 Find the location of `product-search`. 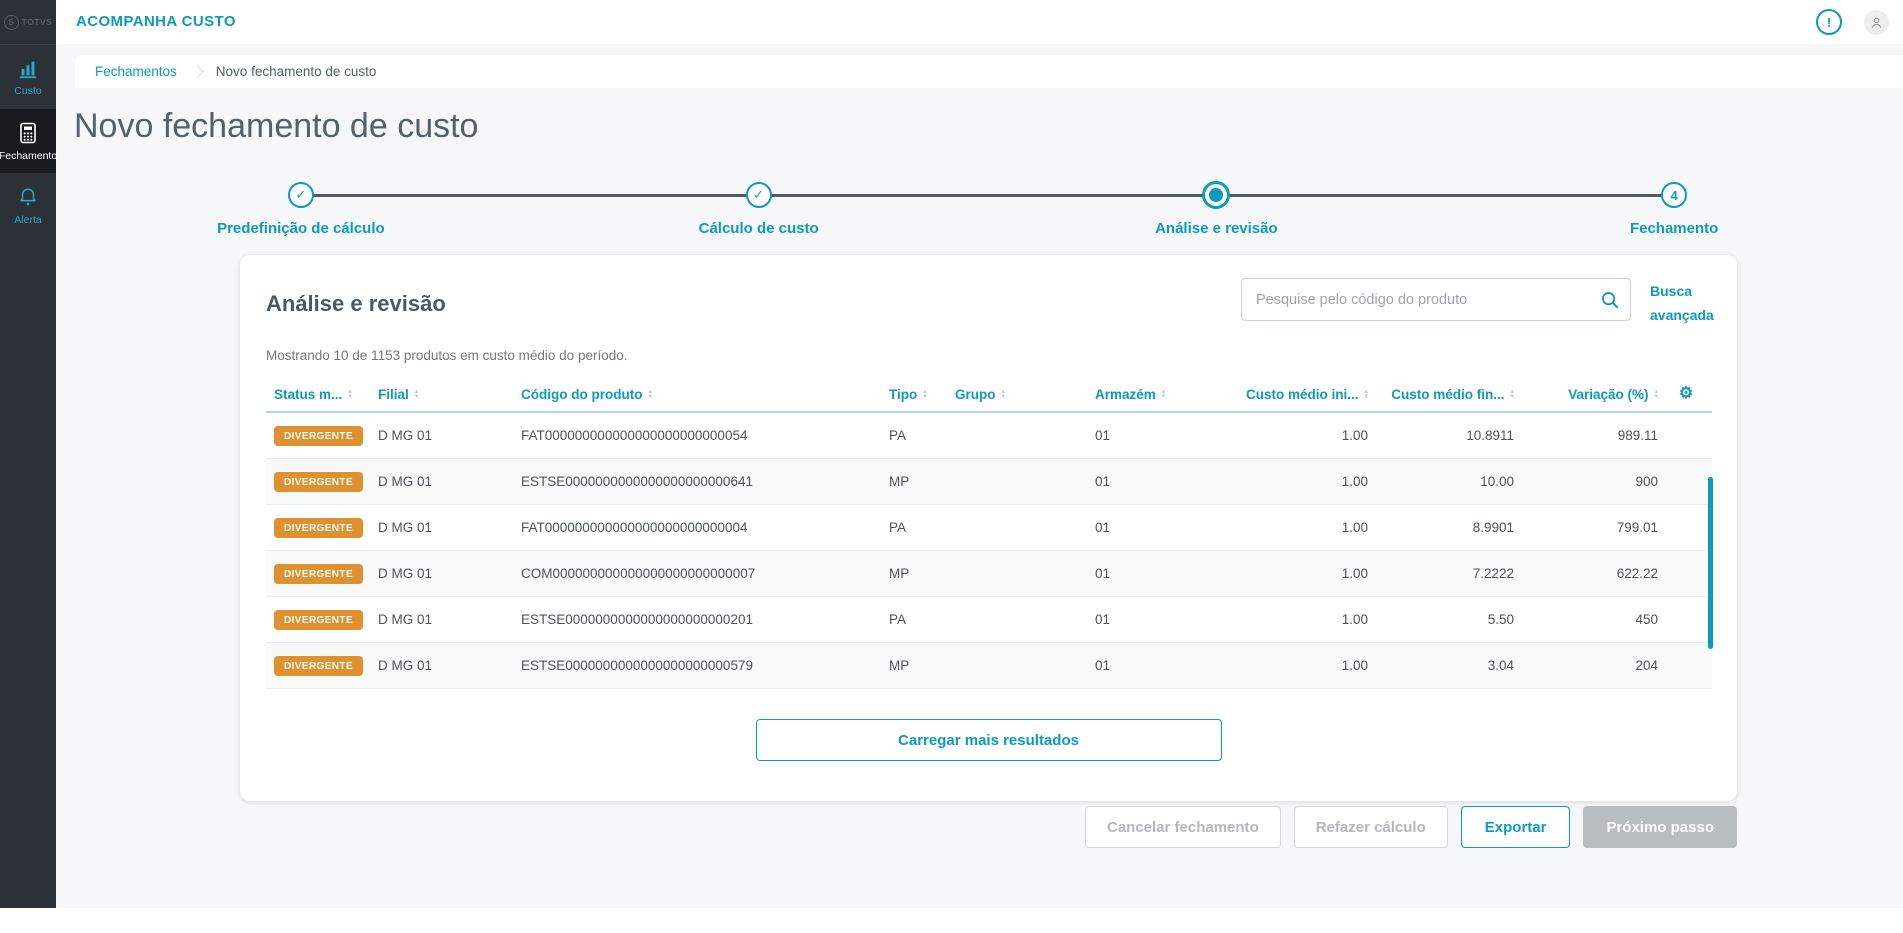

product-search is located at coordinates (1436, 299).